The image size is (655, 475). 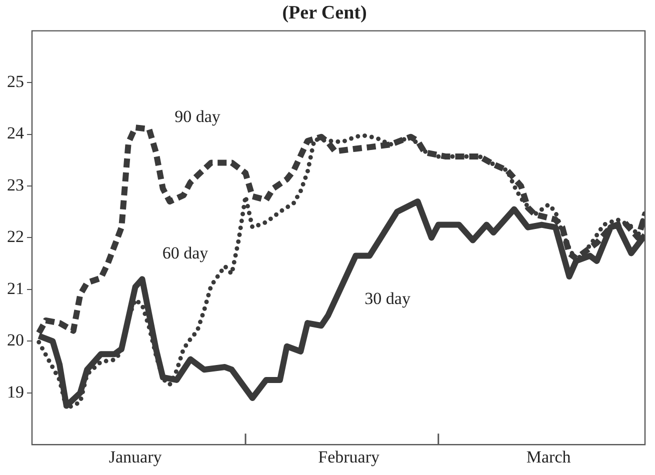 What do you see at coordinates (185, 253) in the screenshot?
I see `series-label: 60 day` at bounding box center [185, 253].